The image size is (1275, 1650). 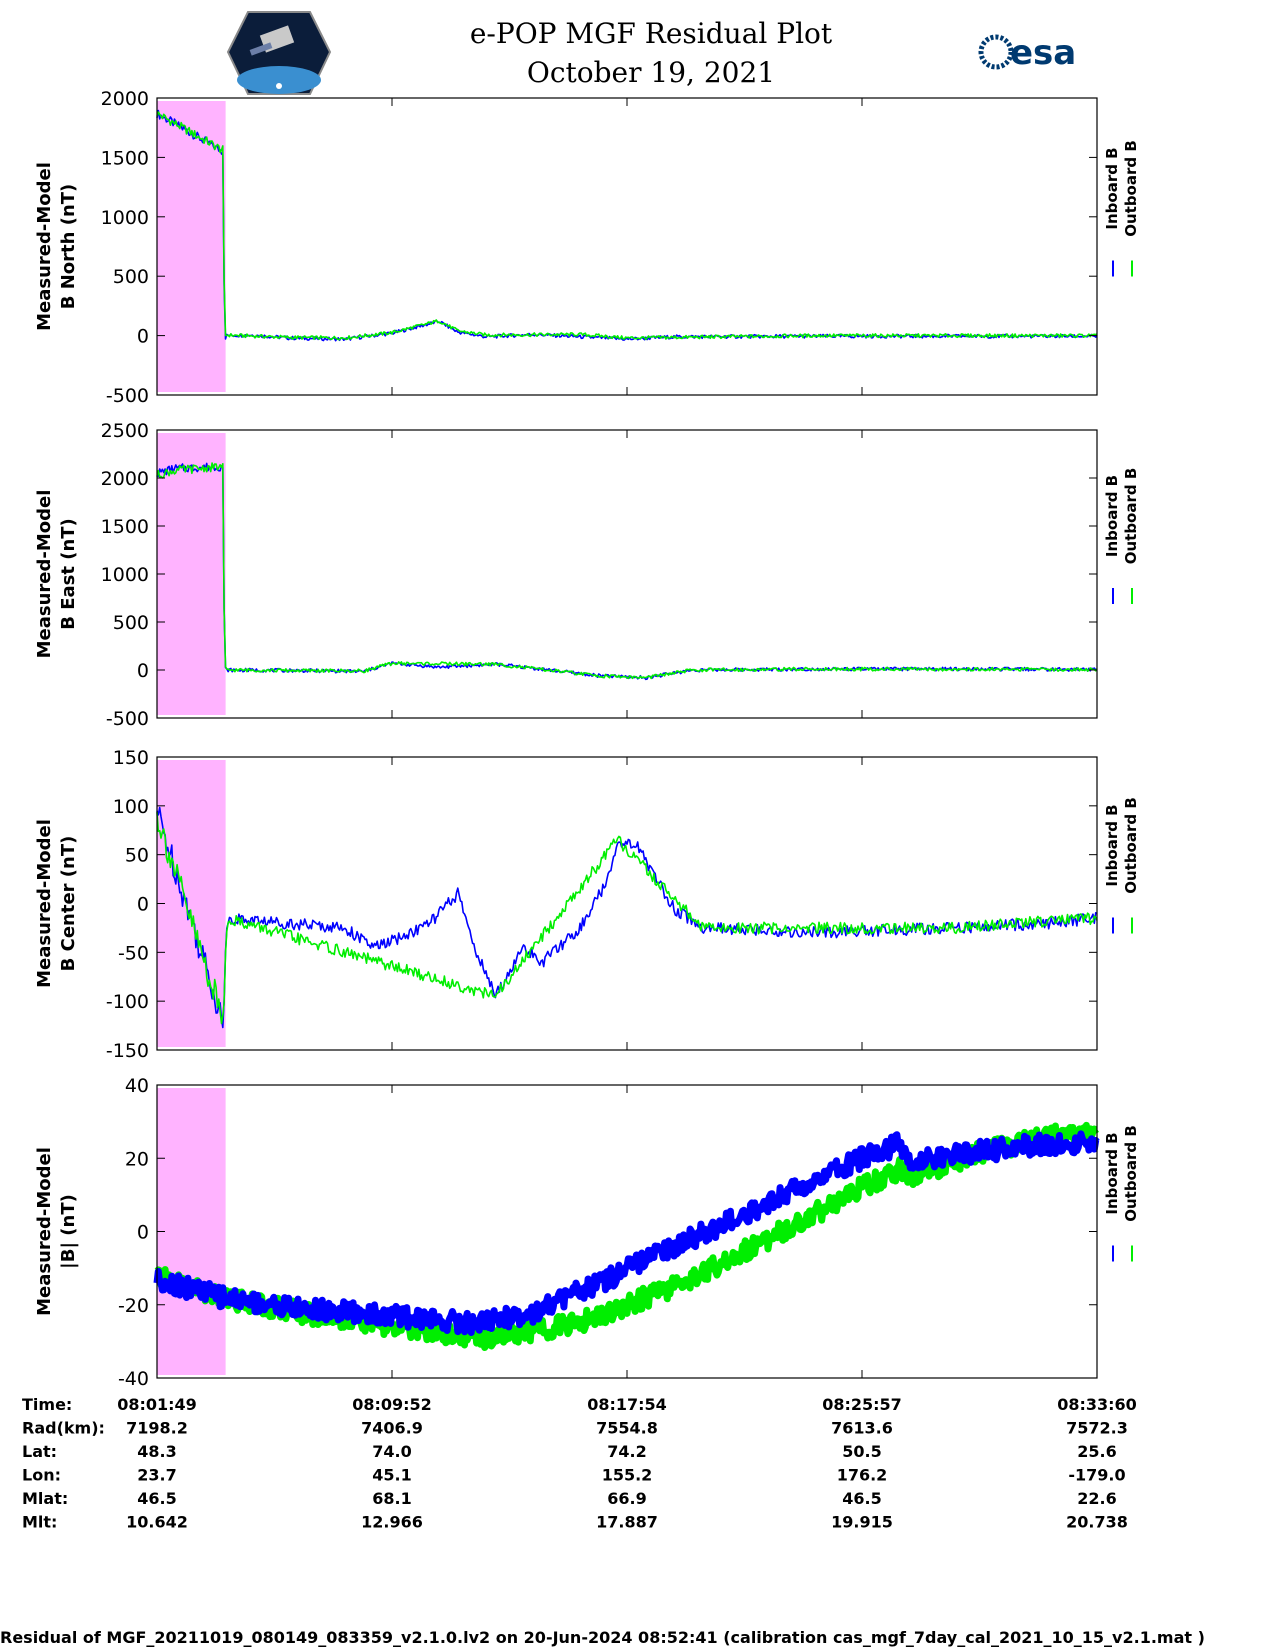 What do you see at coordinates (137, 856) in the screenshot?
I see `y-tick-label: 50` at bounding box center [137, 856].